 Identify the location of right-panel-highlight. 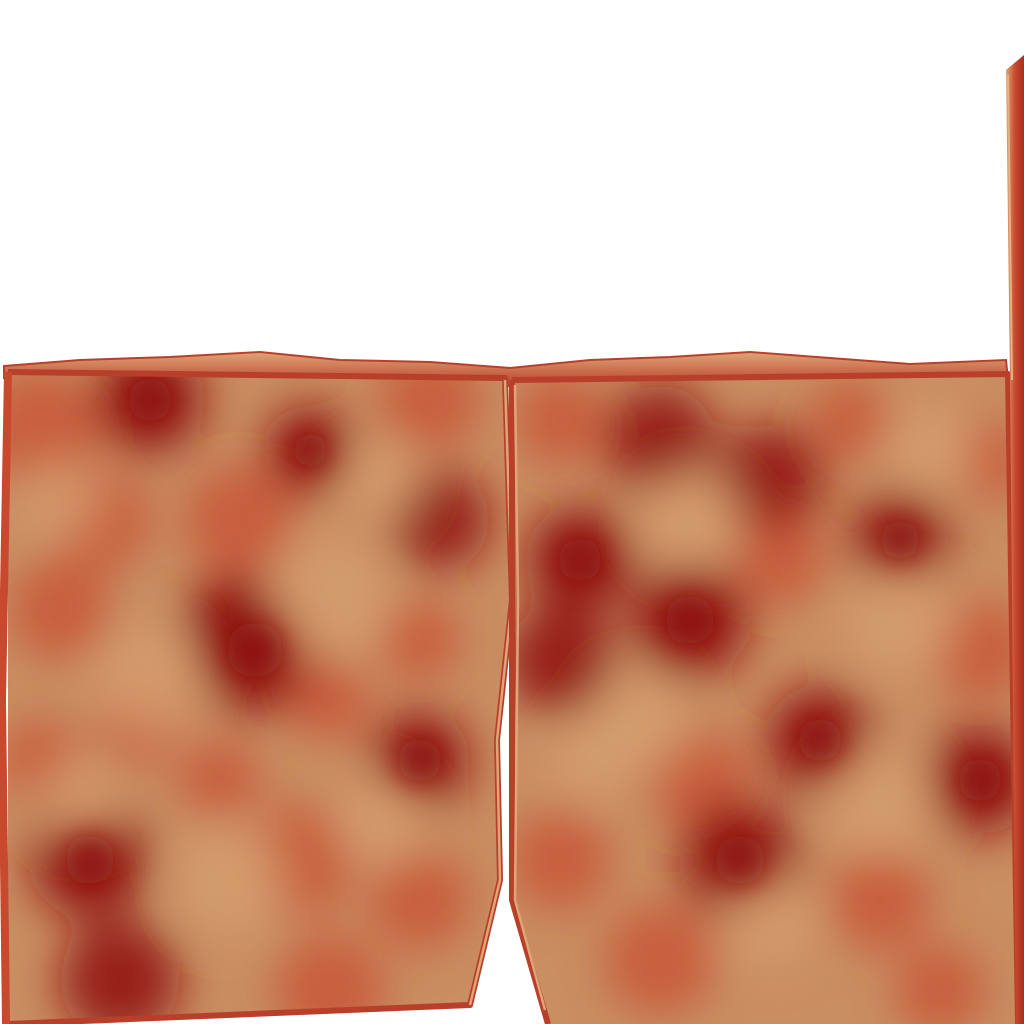
(530, 697).